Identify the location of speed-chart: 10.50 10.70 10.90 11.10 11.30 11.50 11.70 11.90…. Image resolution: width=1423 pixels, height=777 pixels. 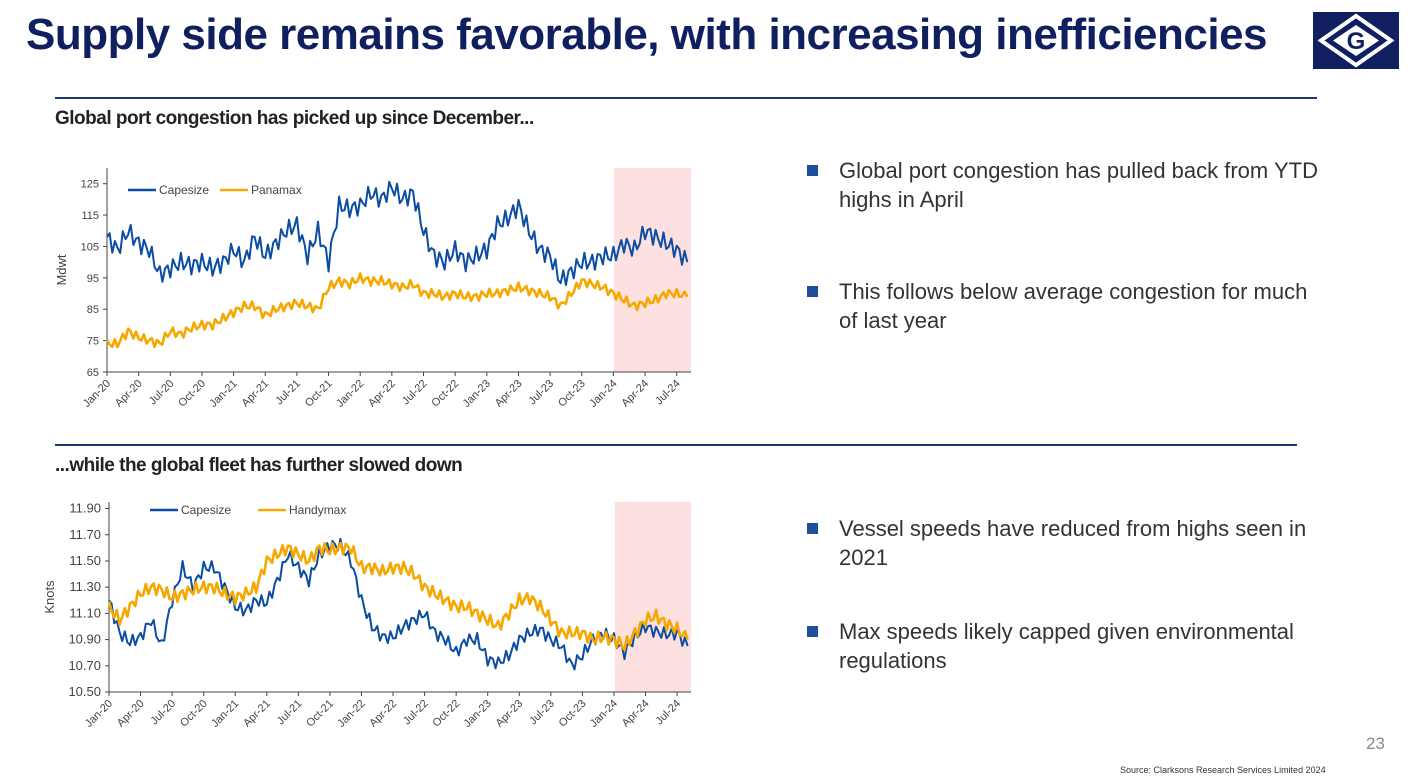
(366, 615).